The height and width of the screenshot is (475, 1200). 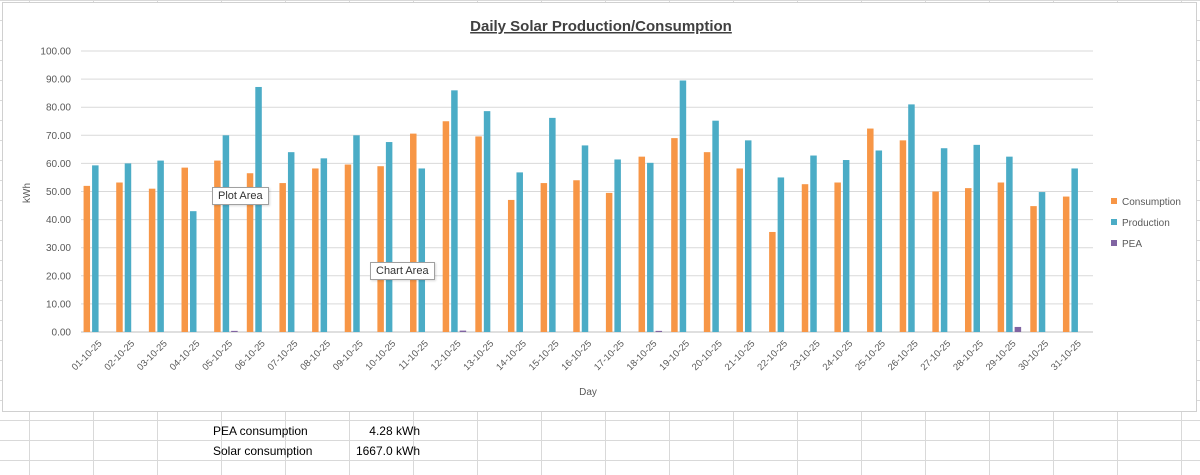 What do you see at coordinates (250, 355) in the screenshot?
I see `x-tick-label: 06-10-25` at bounding box center [250, 355].